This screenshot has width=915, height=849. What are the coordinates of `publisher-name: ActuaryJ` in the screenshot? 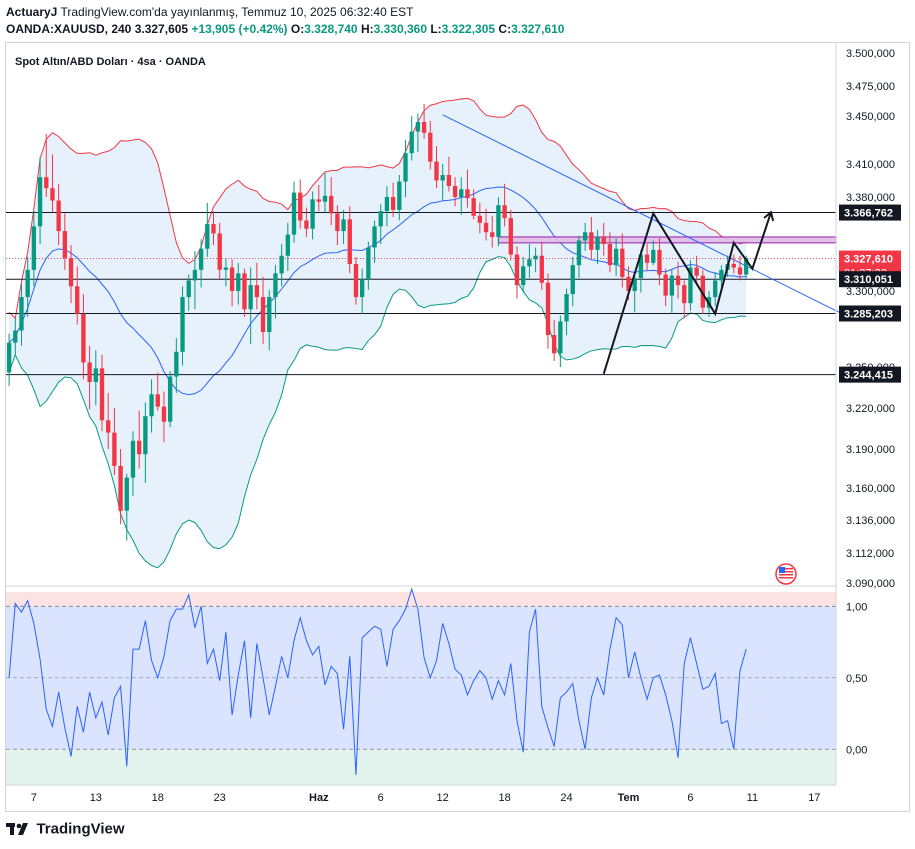 It's located at (32, 12).